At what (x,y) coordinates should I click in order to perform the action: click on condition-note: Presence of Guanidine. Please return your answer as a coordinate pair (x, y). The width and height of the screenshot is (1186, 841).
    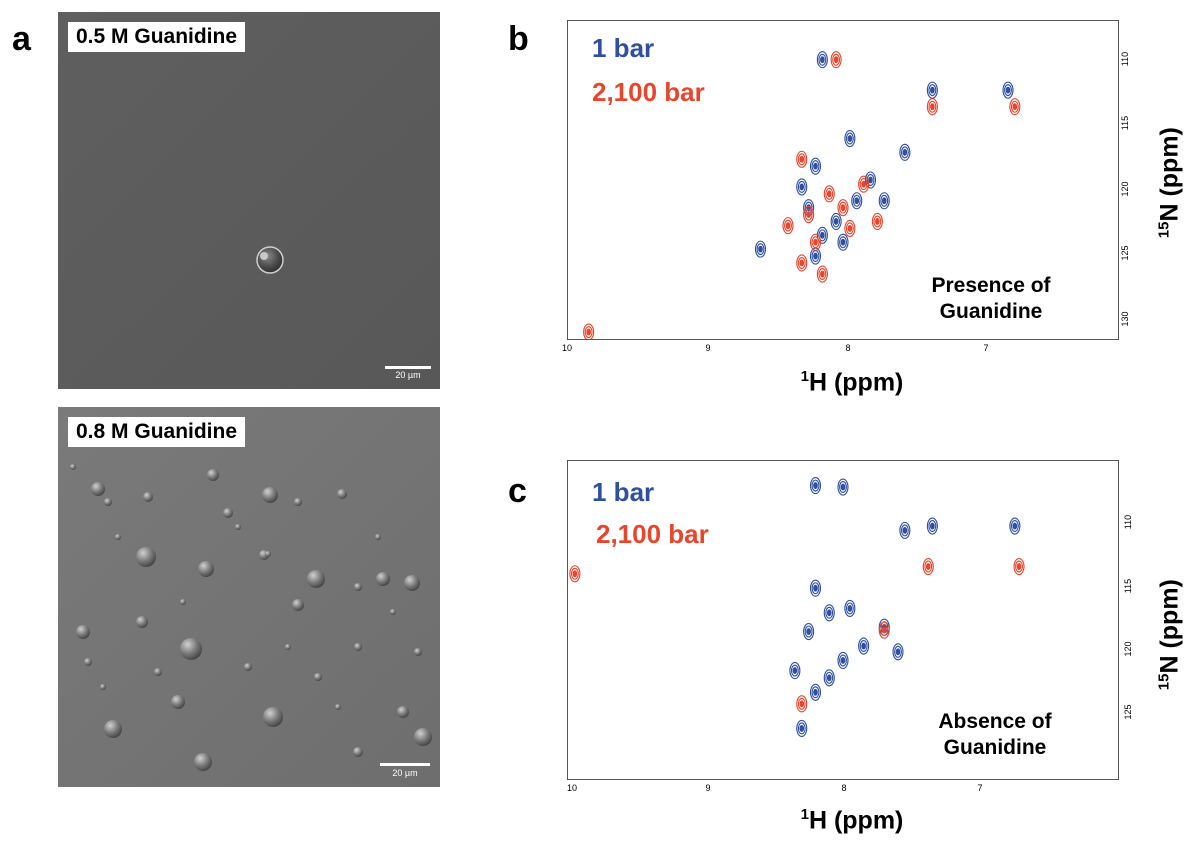
    Looking at the image, I should click on (991, 299).